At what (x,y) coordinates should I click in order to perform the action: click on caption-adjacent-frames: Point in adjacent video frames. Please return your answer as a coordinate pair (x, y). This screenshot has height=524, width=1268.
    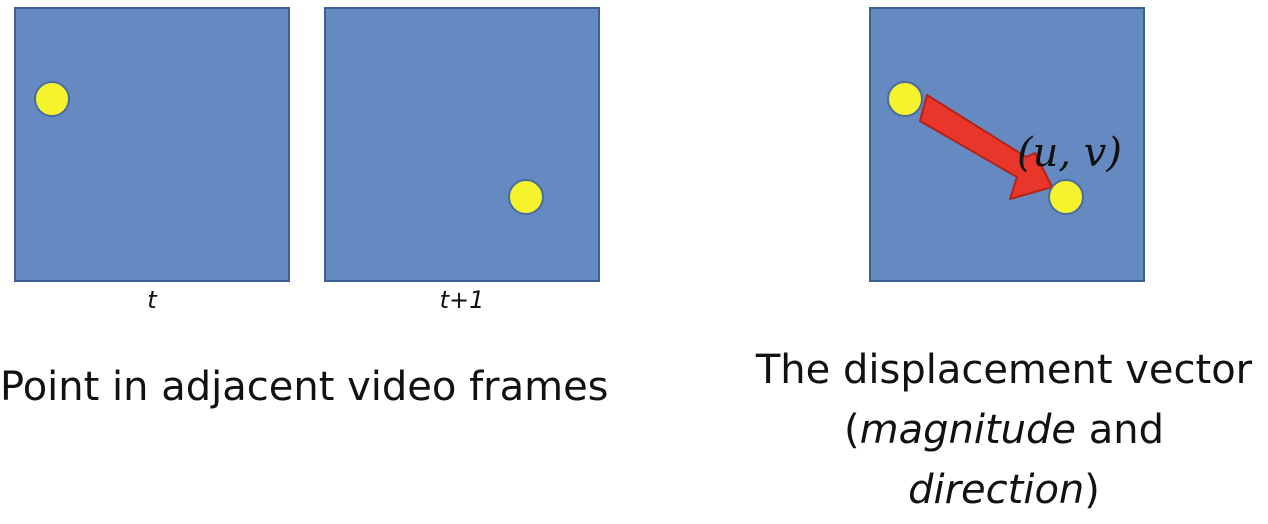
    Looking at the image, I should click on (304, 387).